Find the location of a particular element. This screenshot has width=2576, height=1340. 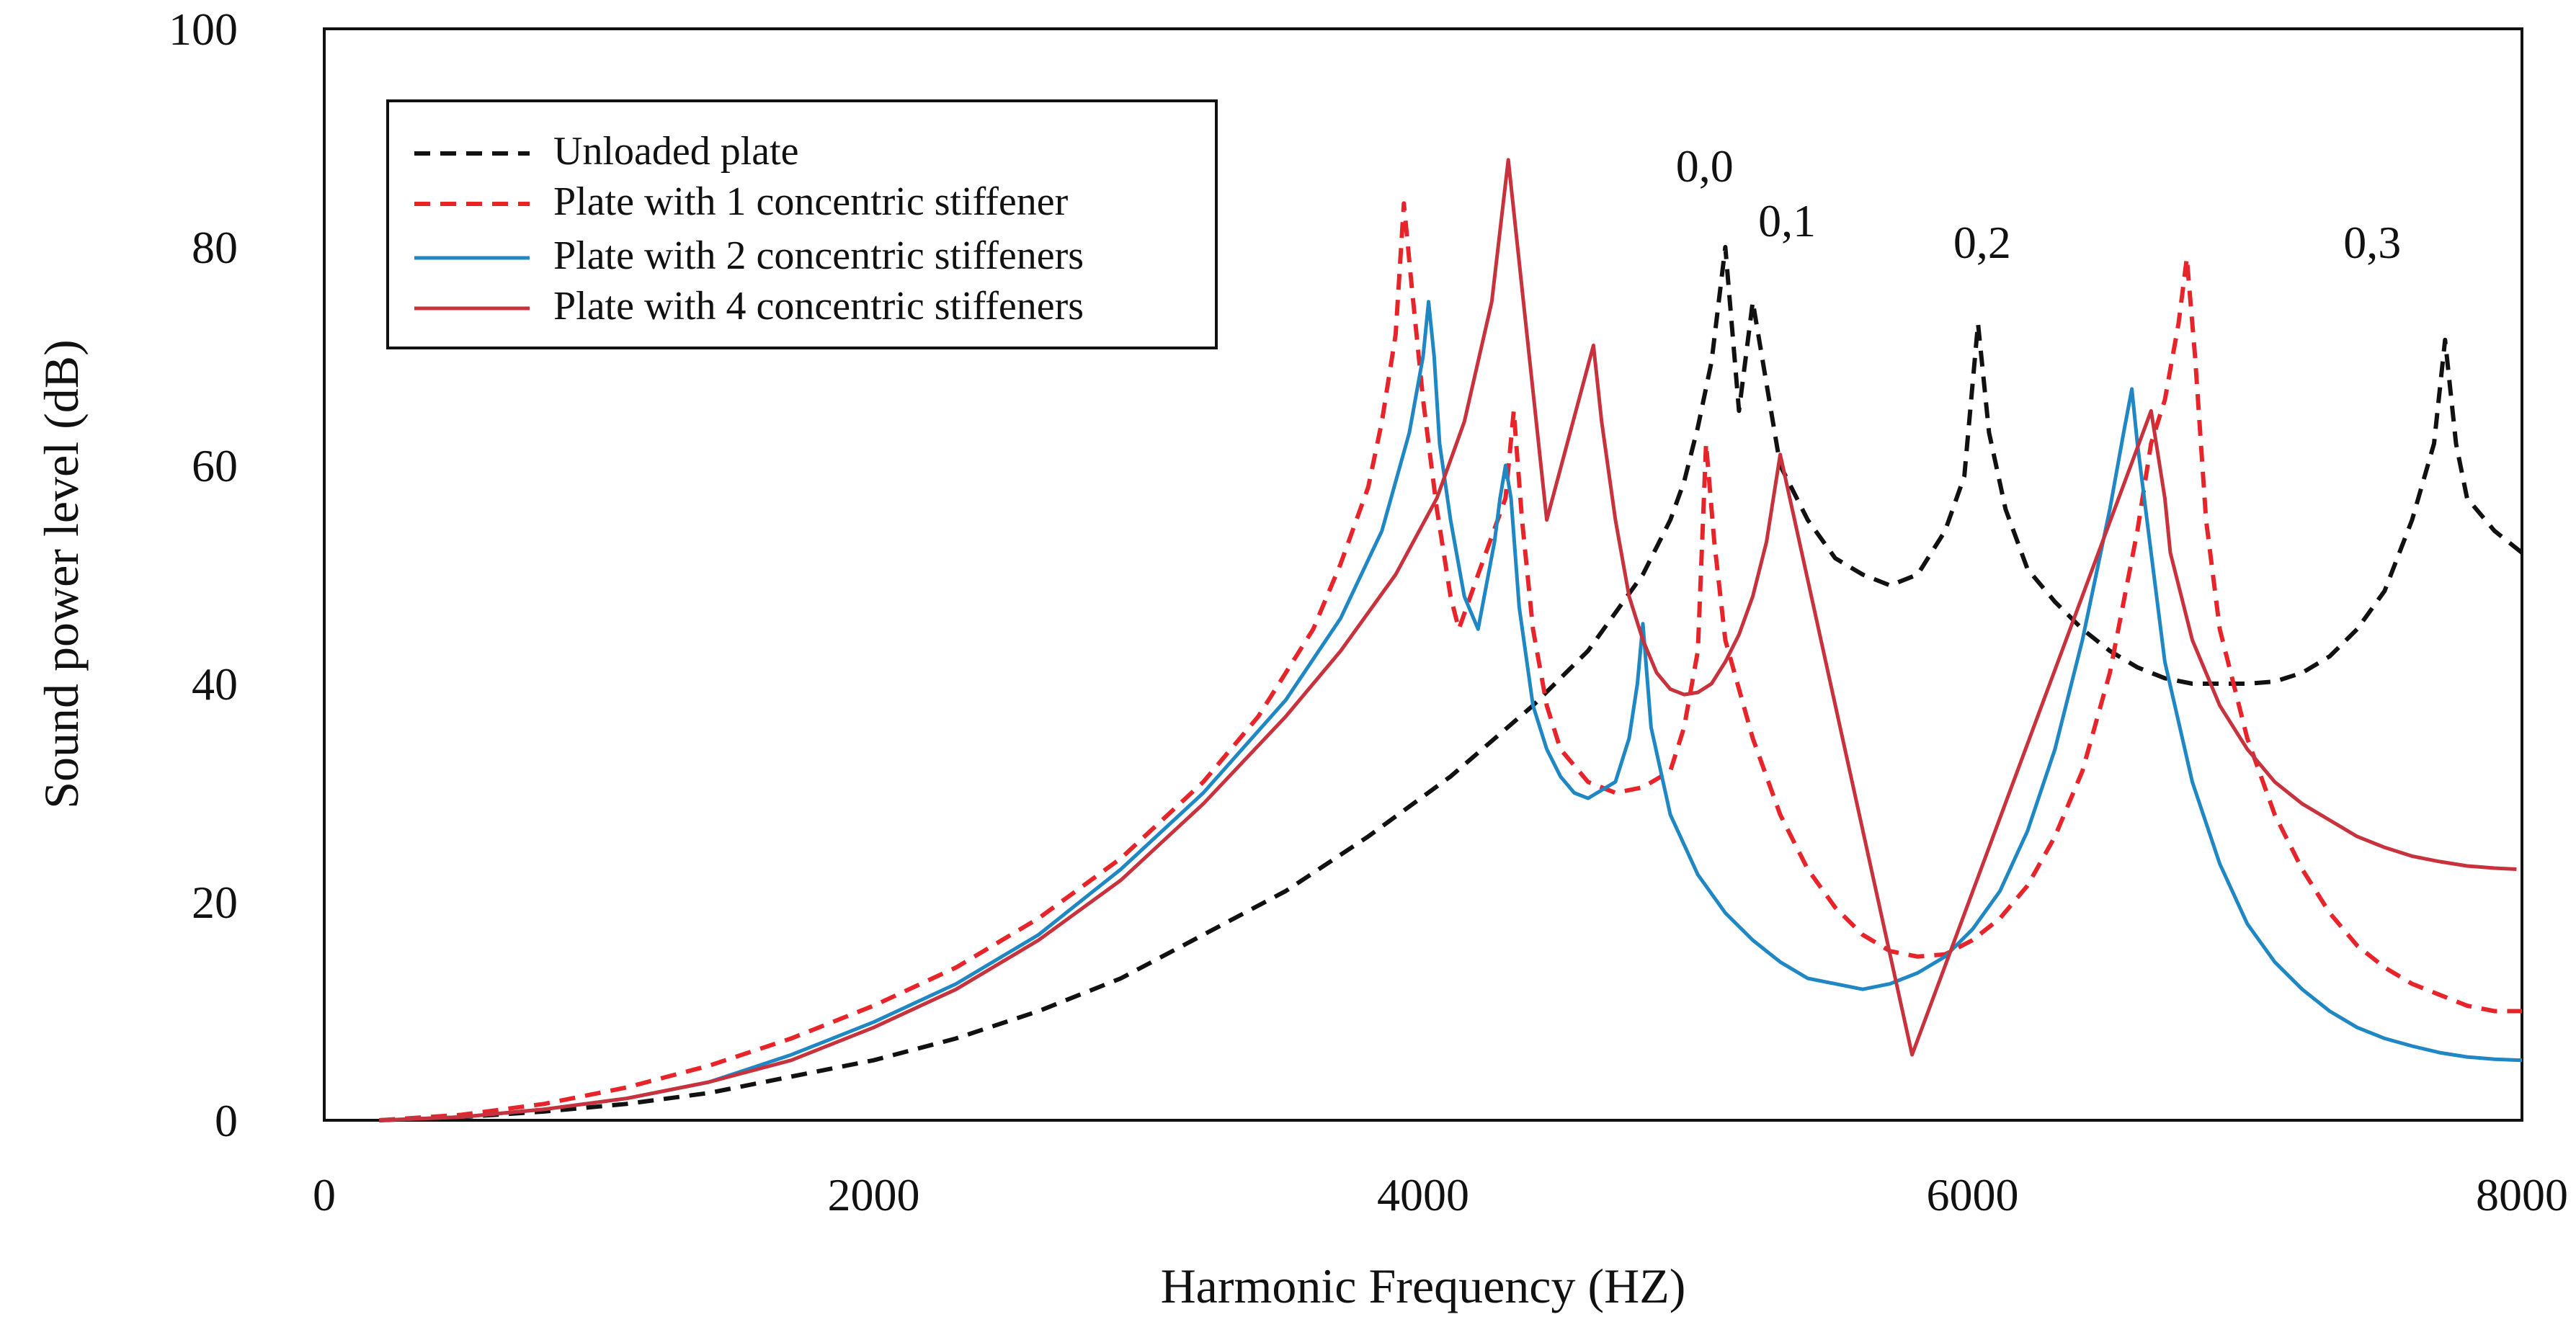

y-tick-label: 20 is located at coordinates (215, 902).